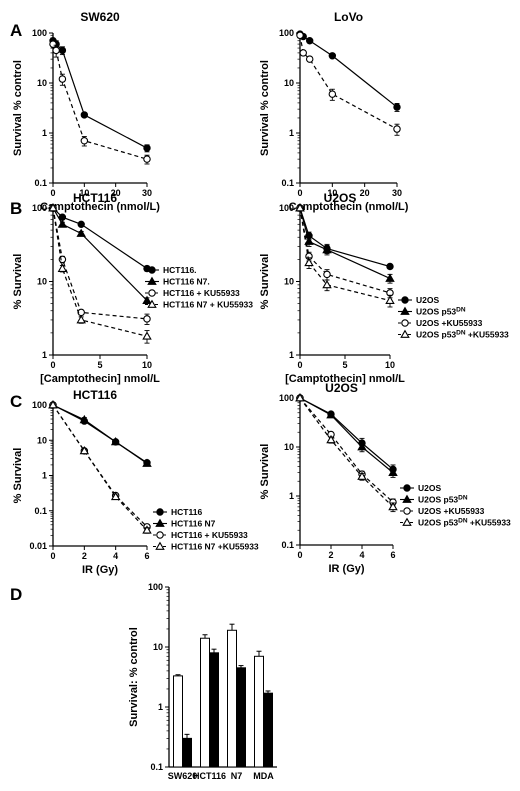 The image size is (520, 791). What do you see at coordinates (16, 594) in the screenshot?
I see `panel-letter-d: D` at bounding box center [16, 594].